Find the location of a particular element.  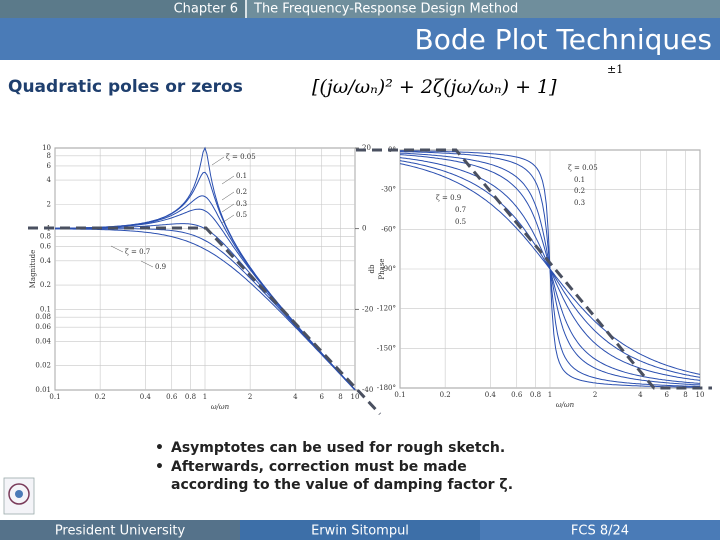

zeta-label: ζ = 0.9 is located at coordinates (448, 198).